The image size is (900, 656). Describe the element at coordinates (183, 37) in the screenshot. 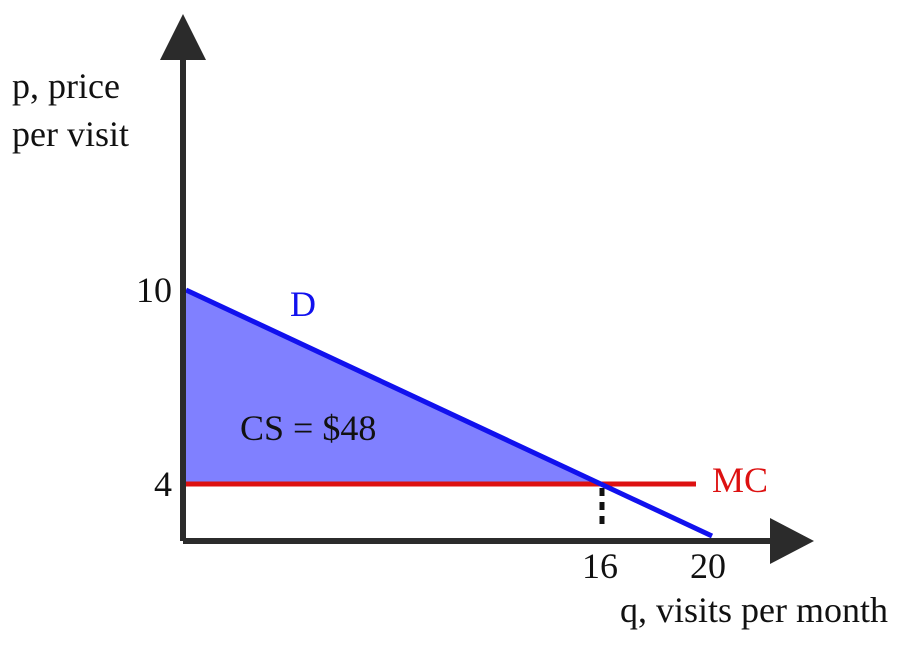

I see `y-axis-arrow` at that location.